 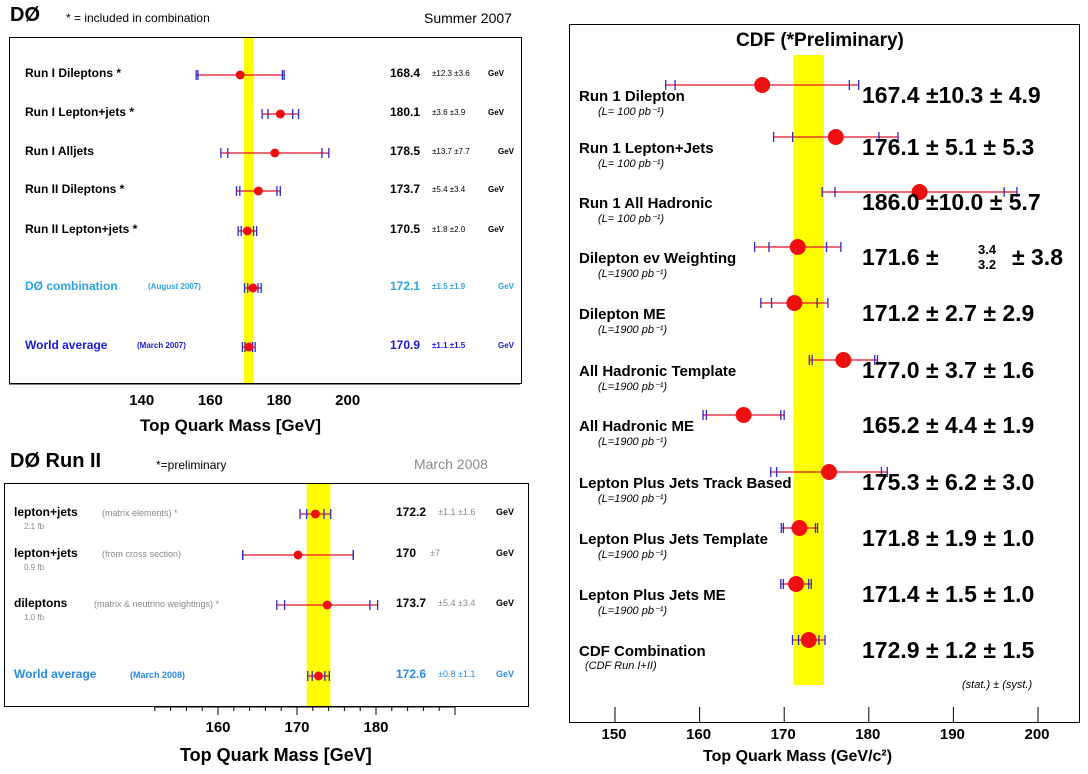 What do you see at coordinates (496, 73) in the screenshot?
I see `d0-2007-unit-0: GeV` at bounding box center [496, 73].